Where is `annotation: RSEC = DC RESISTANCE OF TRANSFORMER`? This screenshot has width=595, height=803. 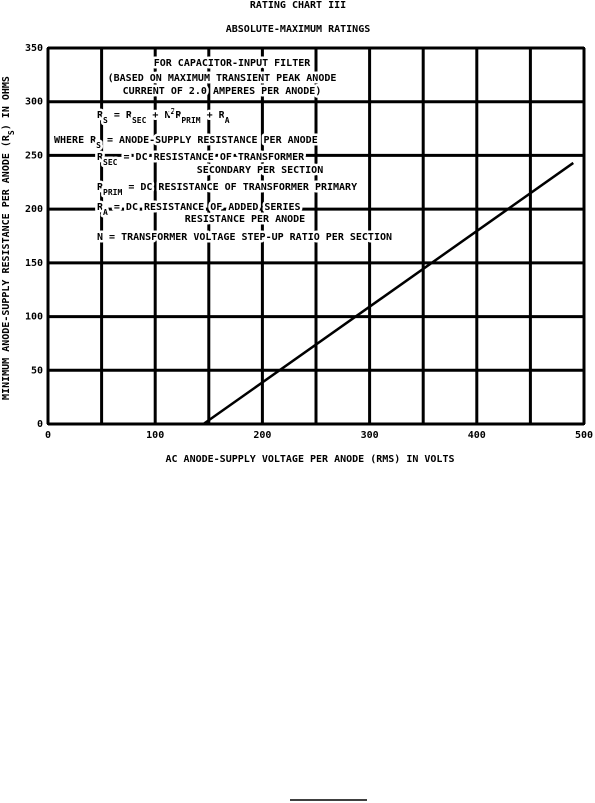 annotation: RSEC = DC RESISTANCE OF TRANSFORMER is located at coordinates (201, 159).